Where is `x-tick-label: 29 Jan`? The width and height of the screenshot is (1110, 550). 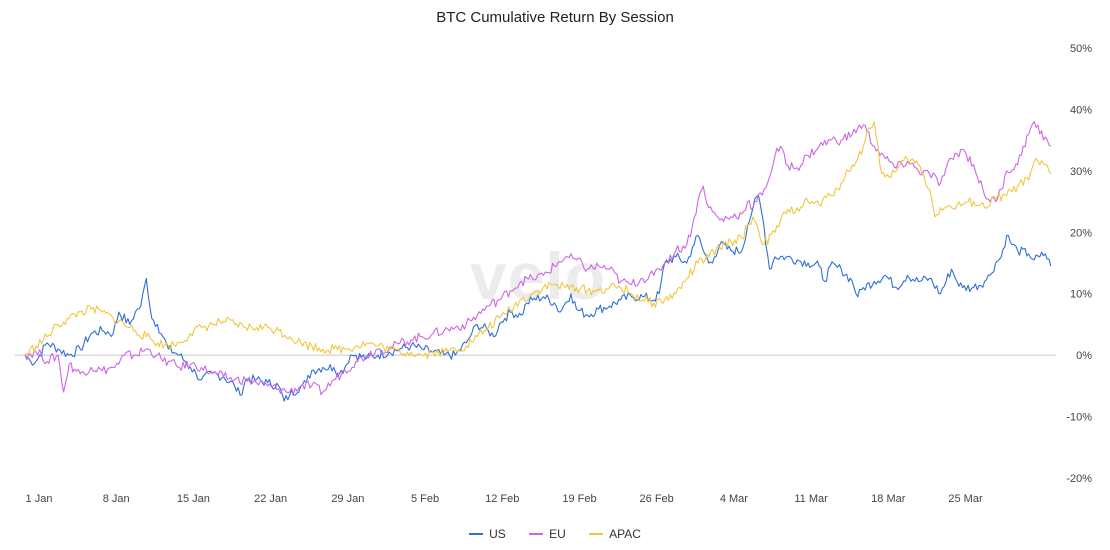 x-tick-label: 29 Jan is located at coordinates (347, 499).